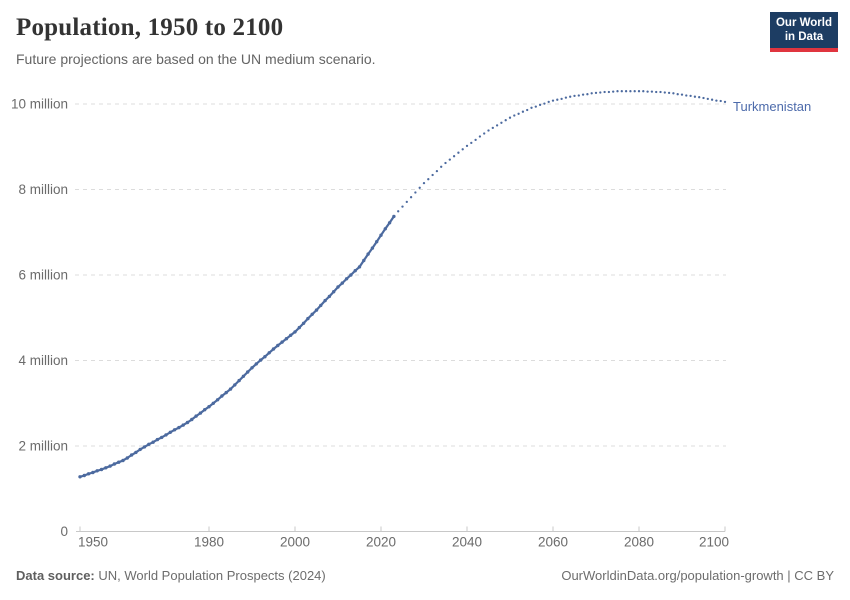 The image size is (850, 600). What do you see at coordinates (209, 542) in the screenshot?
I see `x-tick-label: 1980` at bounding box center [209, 542].